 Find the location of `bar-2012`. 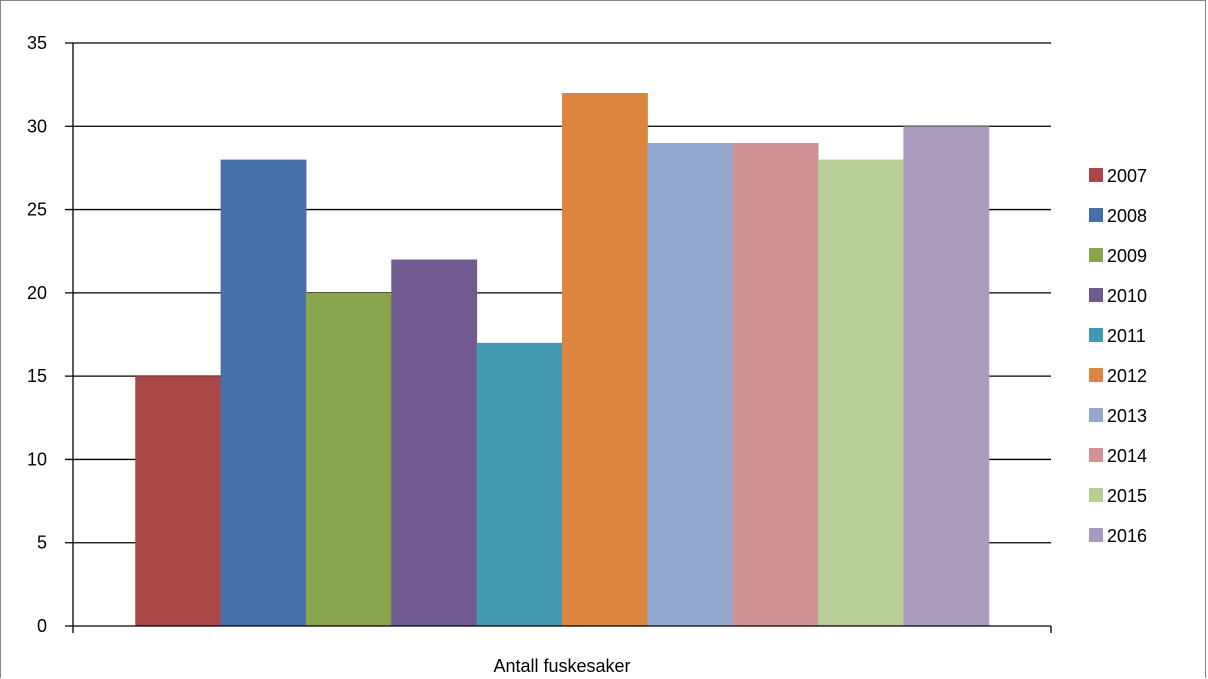

bar-2012 is located at coordinates (605, 359).